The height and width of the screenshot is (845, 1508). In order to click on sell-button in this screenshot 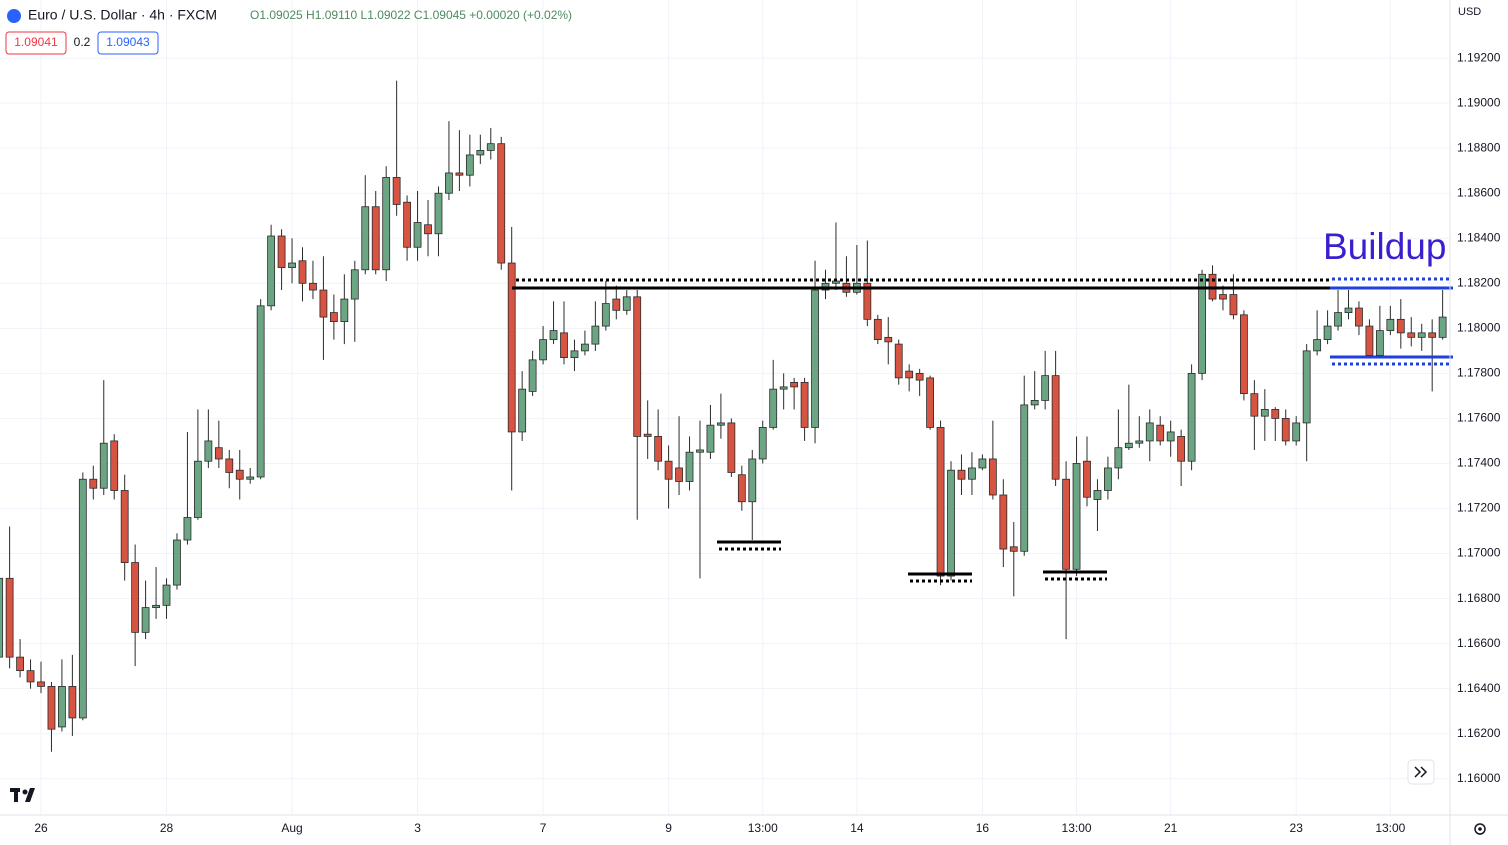, I will do `click(36, 43)`.